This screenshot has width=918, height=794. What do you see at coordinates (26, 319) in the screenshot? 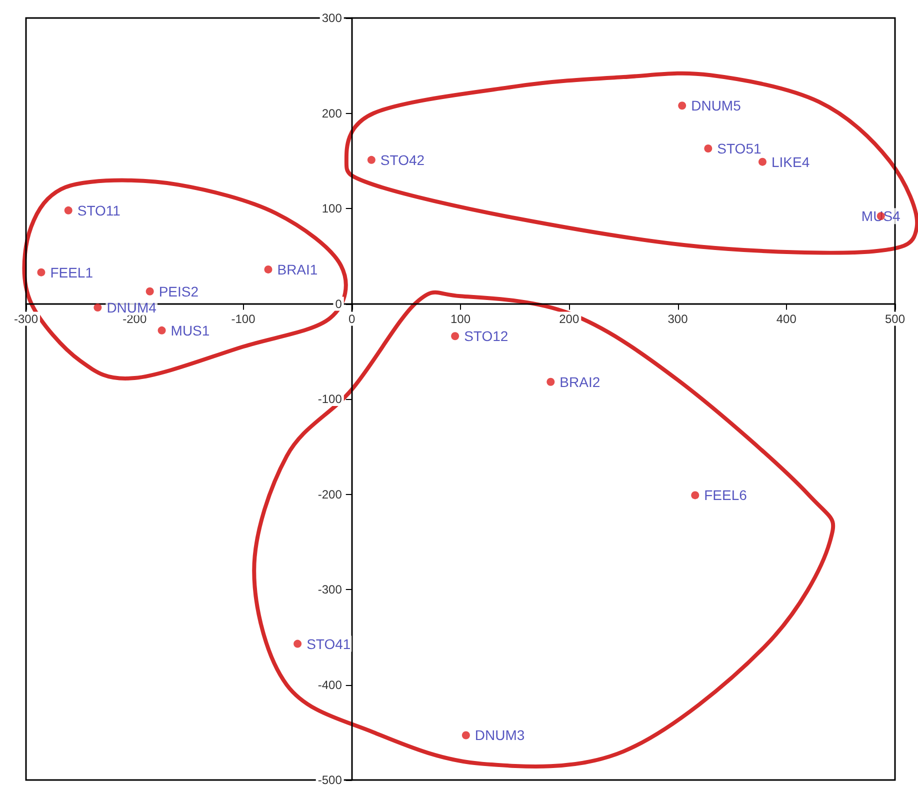
I see `x-tick-label: -300` at bounding box center [26, 319].